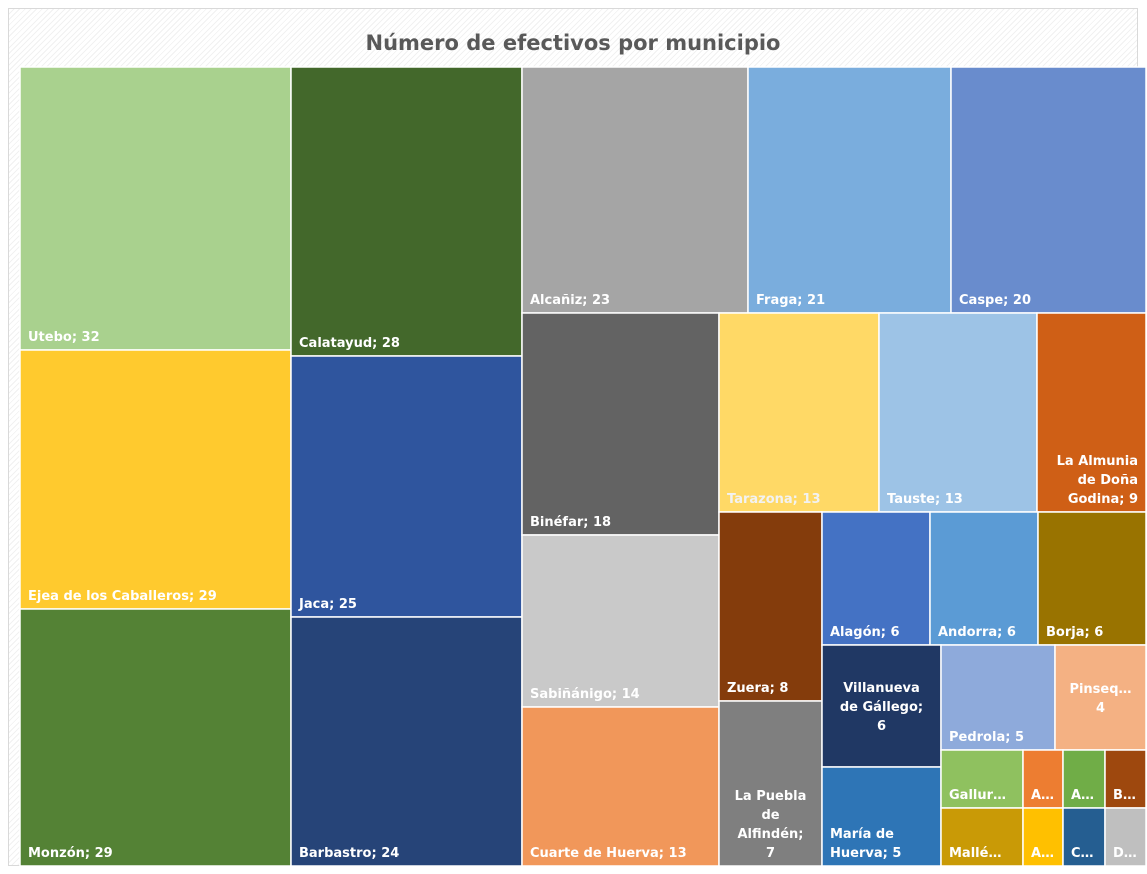 The image size is (1147, 874). I want to click on tile-label-monzon: Monzón; 29, so click(70, 853).